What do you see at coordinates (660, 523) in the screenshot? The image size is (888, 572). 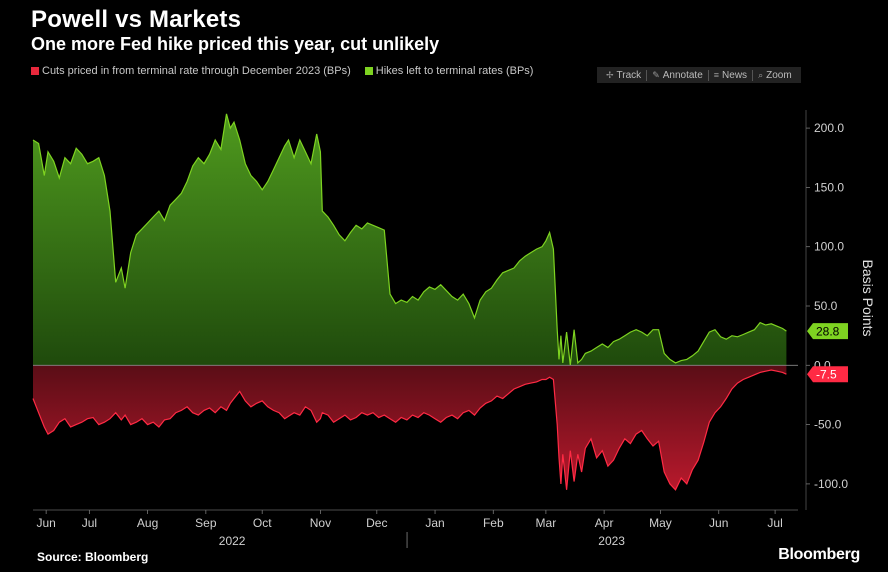 I see `x-tick-label: May` at bounding box center [660, 523].